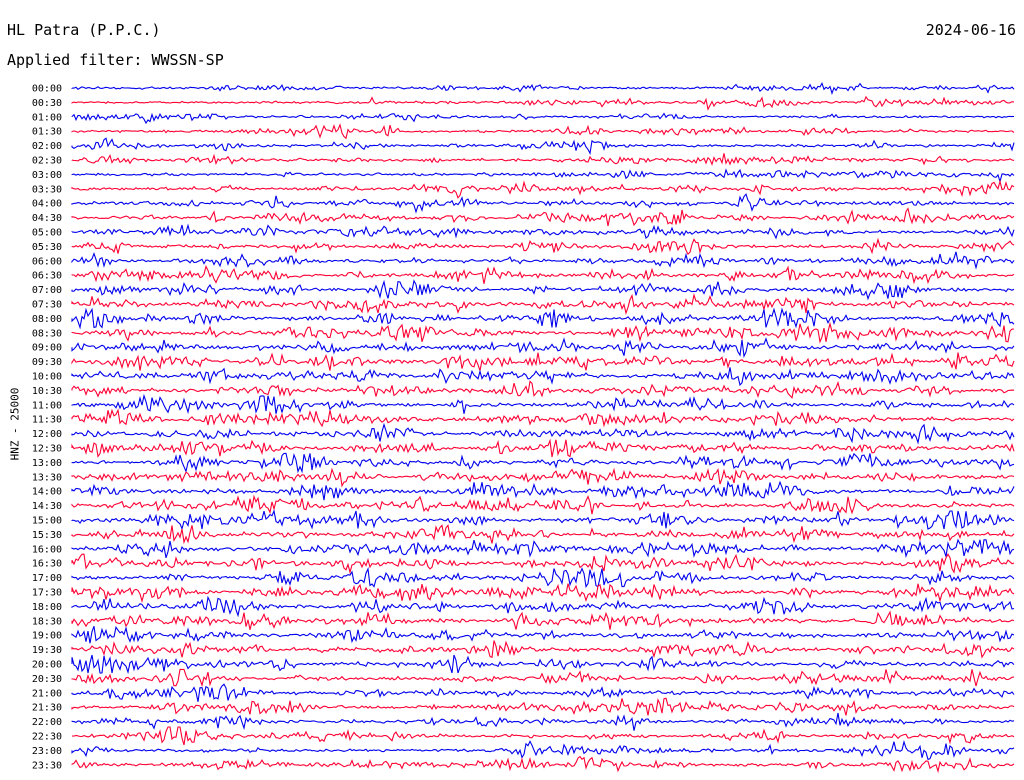  What do you see at coordinates (47, 449) in the screenshot?
I see `row-time-label: 12:30` at bounding box center [47, 449].